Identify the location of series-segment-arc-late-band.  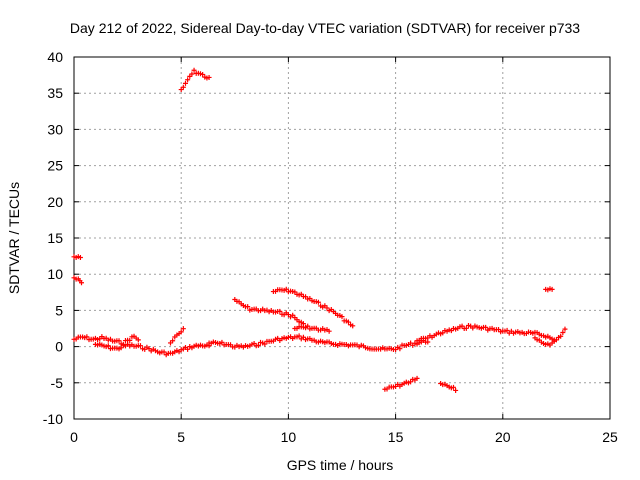
(491, 333).